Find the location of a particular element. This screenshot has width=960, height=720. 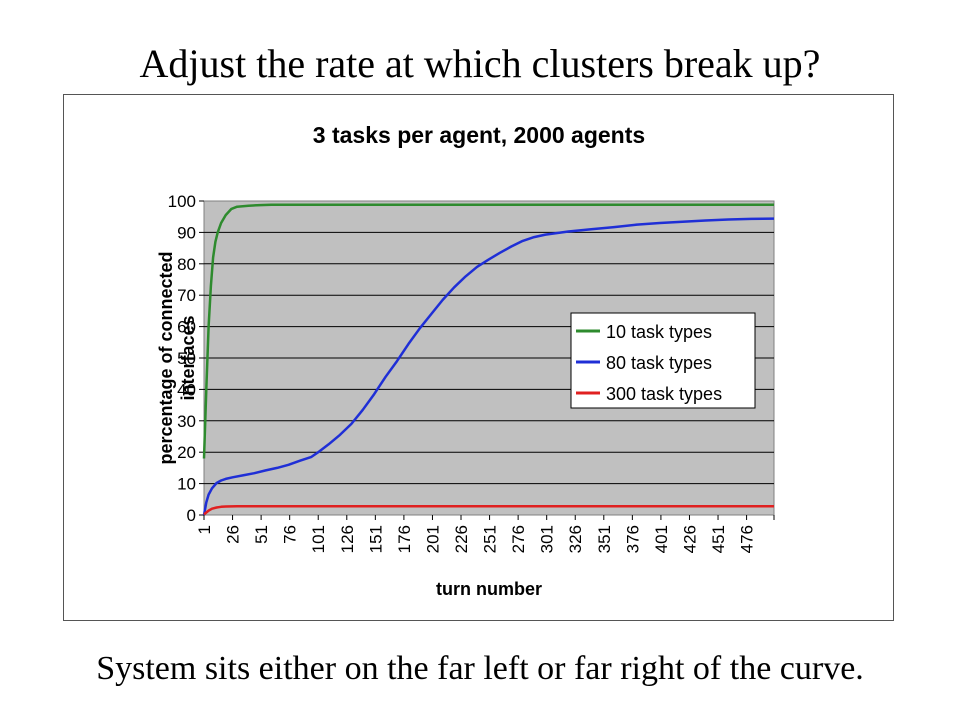

x-tick-label: 26 is located at coordinates (233, 534).